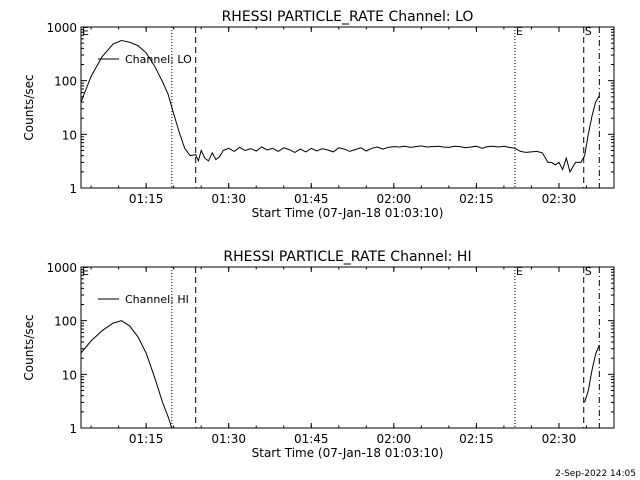 This screenshot has width=640, height=480. Describe the element at coordinates (158, 59) in the screenshot. I see `legend-entry: Channel: LO` at that location.